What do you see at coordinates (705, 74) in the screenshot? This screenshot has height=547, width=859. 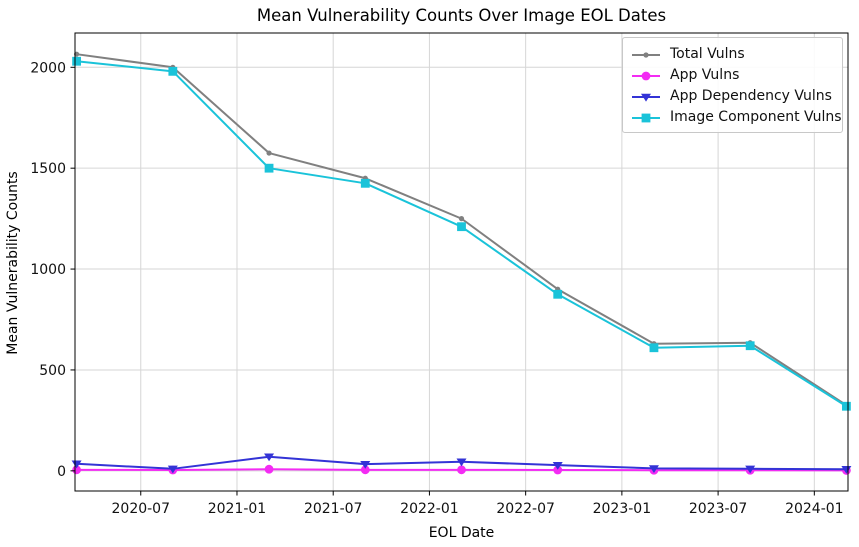 I see `legend-label: App Vulns` at bounding box center [705, 74].